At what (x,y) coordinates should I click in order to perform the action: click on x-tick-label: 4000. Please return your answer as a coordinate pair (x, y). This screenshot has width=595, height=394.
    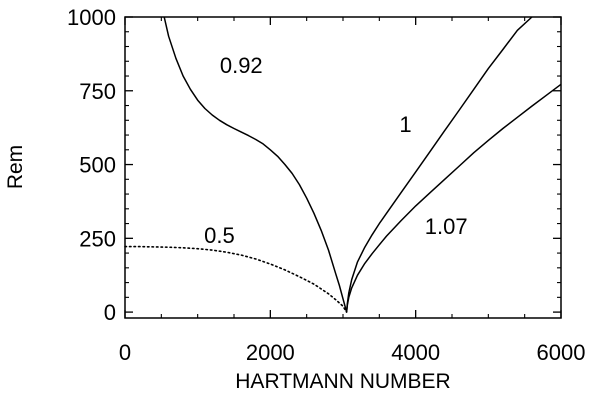
    Looking at the image, I should click on (415, 352).